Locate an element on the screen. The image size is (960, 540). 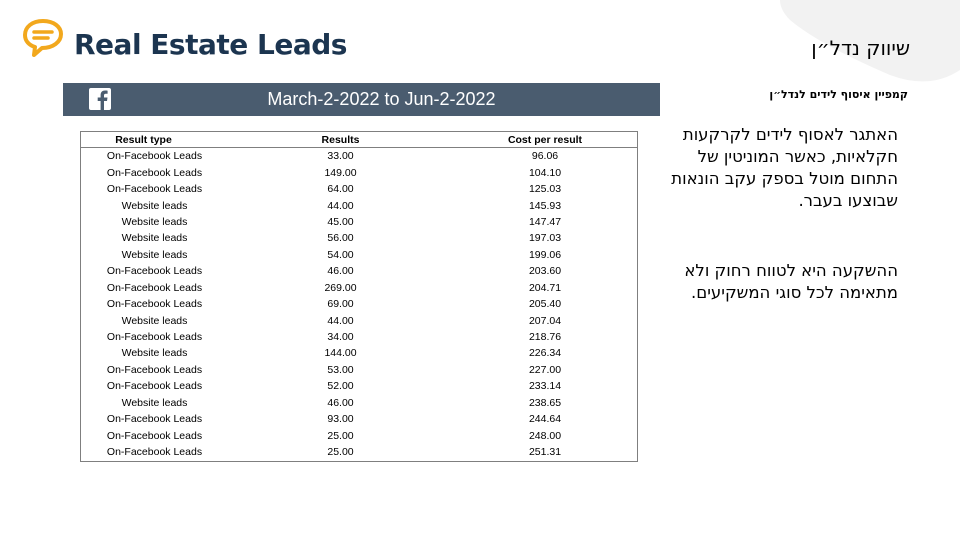
hebrew-page-title: שיווק נדל״ן is located at coordinates (860, 48).